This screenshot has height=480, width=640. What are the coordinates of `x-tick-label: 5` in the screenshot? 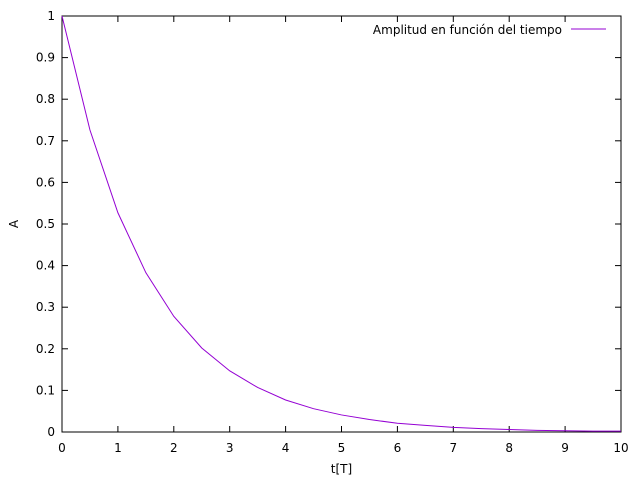 It's located at (342, 448).